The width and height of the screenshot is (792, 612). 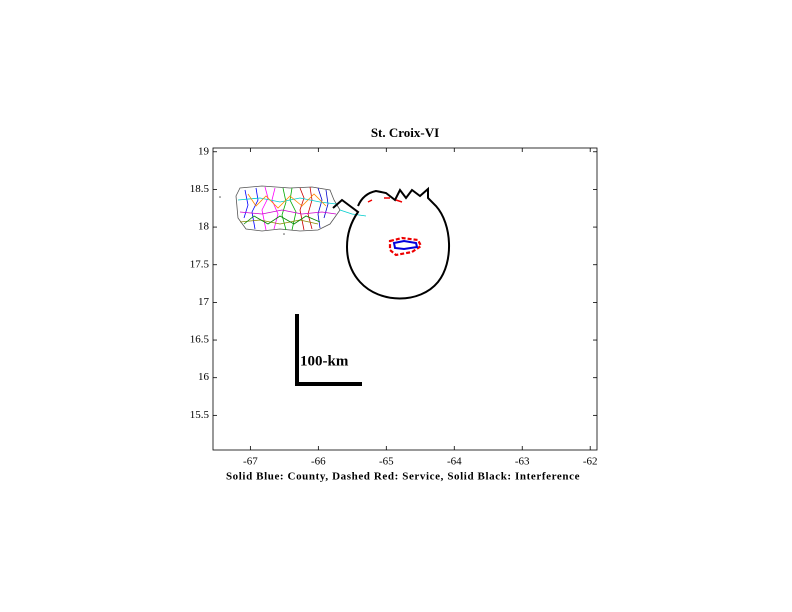 I want to click on y-tick-label: 18.5, so click(x=200, y=189).